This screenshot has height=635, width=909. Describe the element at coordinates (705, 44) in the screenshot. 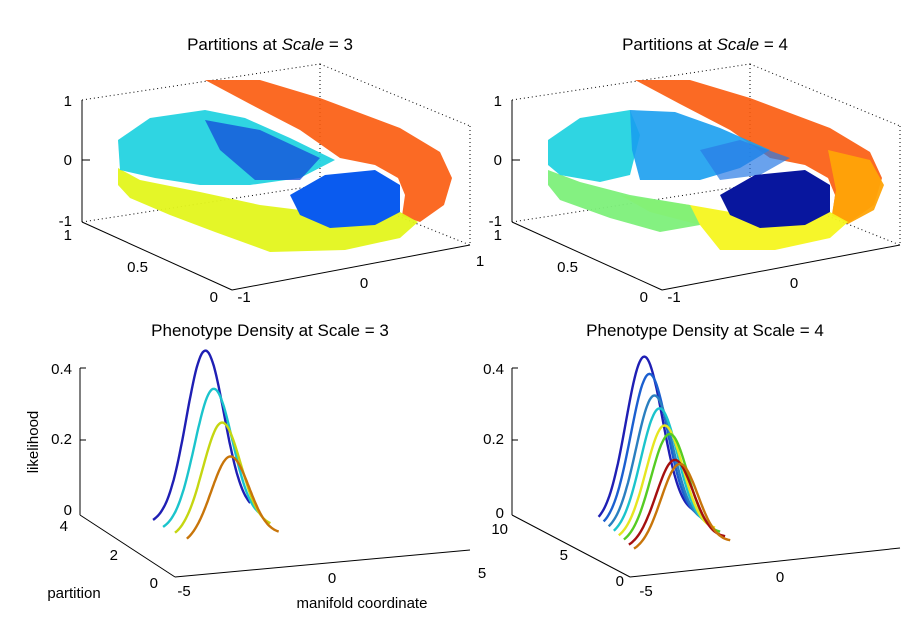

I see `panel-title: Partitions at Scale = 4` at that location.